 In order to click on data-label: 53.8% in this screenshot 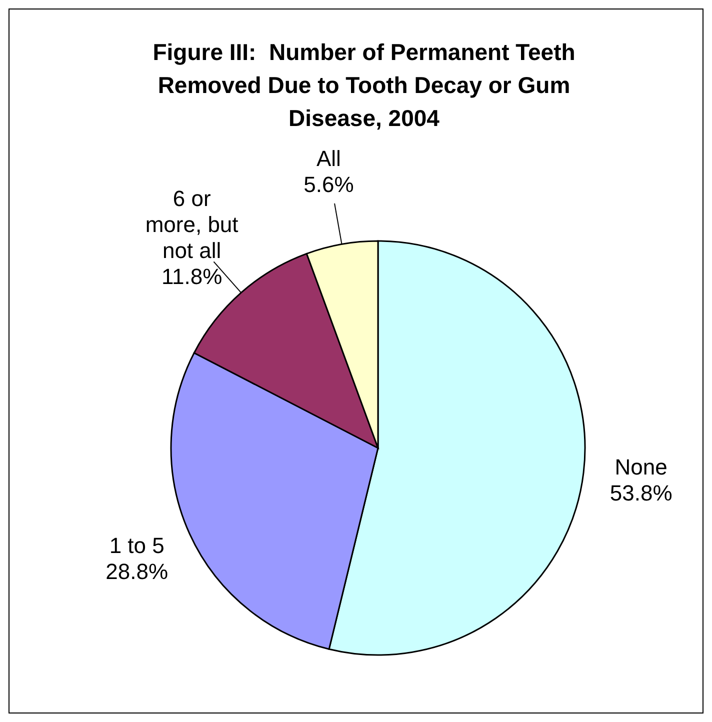, I will do `click(641, 493)`.